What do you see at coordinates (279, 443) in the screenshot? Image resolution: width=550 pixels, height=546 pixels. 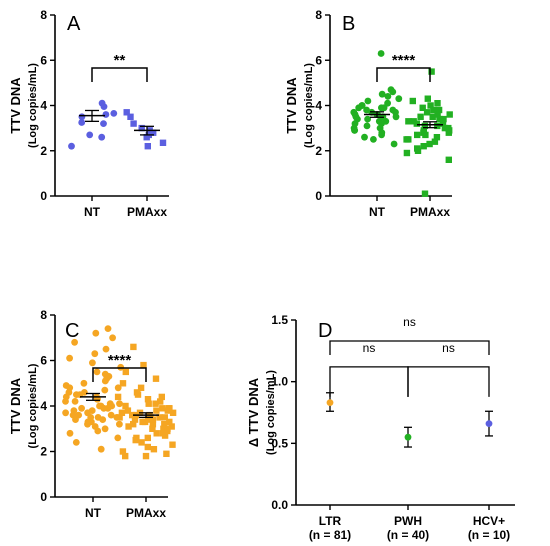 I see `y-tick-label: 0.5` at bounding box center [279, 443].